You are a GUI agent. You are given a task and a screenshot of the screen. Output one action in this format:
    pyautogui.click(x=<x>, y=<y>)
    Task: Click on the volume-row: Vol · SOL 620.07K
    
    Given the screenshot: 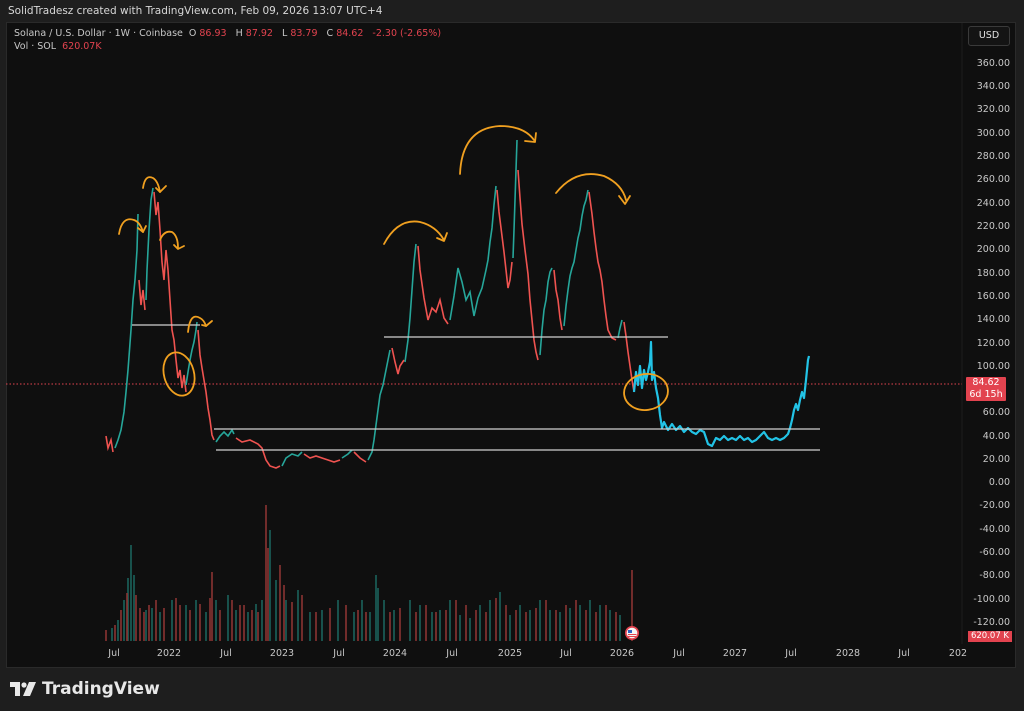 What is the action you would take?
    pyautogui.click(x=229, y=46)
    